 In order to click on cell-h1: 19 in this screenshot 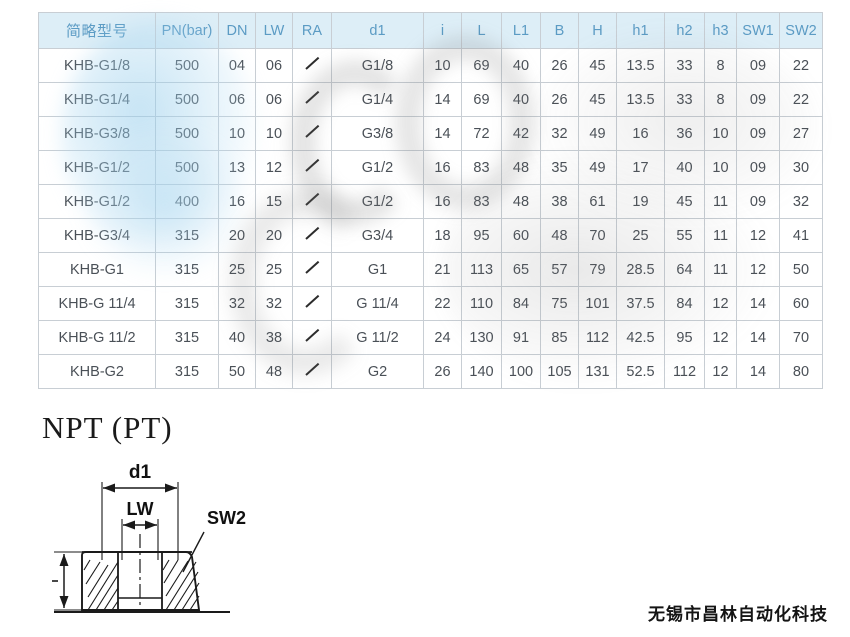, I will do `click(640, 201)`.